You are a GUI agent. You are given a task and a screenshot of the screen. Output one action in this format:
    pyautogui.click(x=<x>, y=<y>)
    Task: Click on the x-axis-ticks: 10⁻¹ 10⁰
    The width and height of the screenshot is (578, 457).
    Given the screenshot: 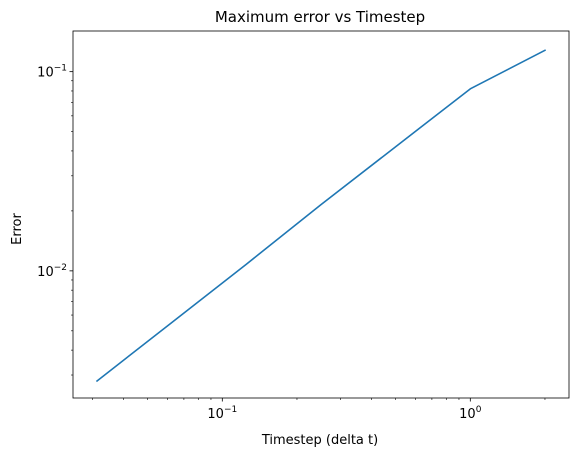 What is the action you would take?
    pyautogui.click(x=319, y=410)
    